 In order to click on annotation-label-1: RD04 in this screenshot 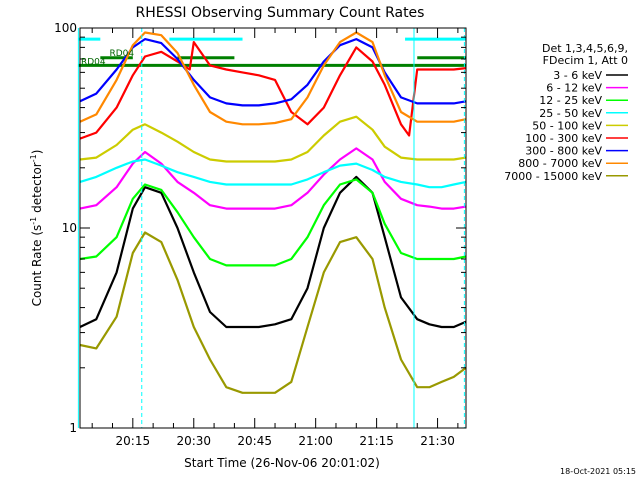, I will do `click(121, 54)`.